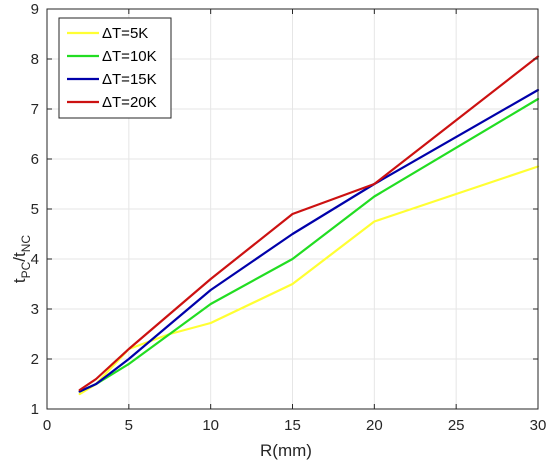 This screenshot has width=550, height=463. What do you see at coordinates (35, 359) in the screenshot?
I see `y-tick-label: 2` at bounding box center [35, 359].